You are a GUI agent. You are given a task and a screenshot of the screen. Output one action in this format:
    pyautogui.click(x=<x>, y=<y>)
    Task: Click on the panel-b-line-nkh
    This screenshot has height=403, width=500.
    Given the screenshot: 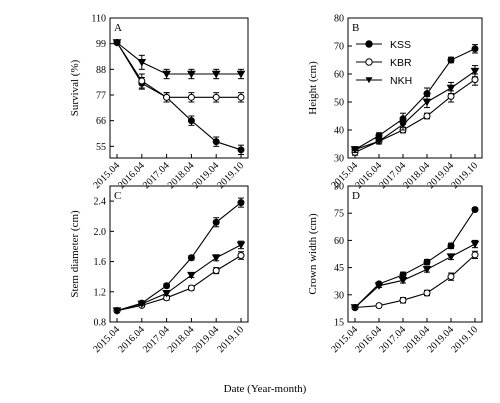 What is the action you would take?
    pyautogui.click(x=415, y=110)
    